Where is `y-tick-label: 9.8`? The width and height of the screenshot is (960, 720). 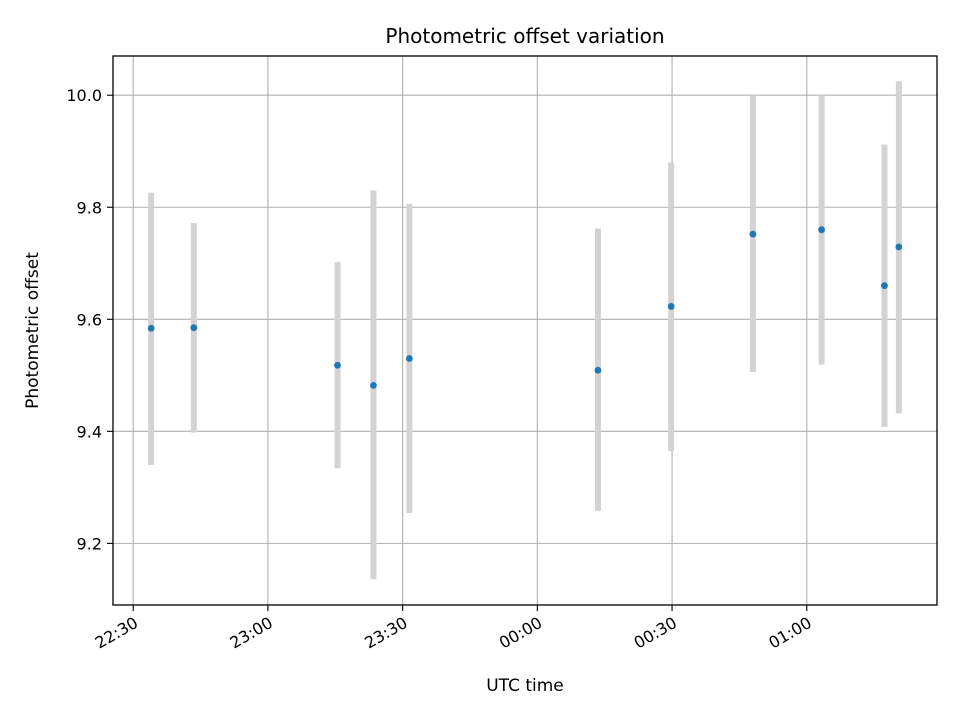
y-tick-label: 9.8 is located at coordinates (89, 207).